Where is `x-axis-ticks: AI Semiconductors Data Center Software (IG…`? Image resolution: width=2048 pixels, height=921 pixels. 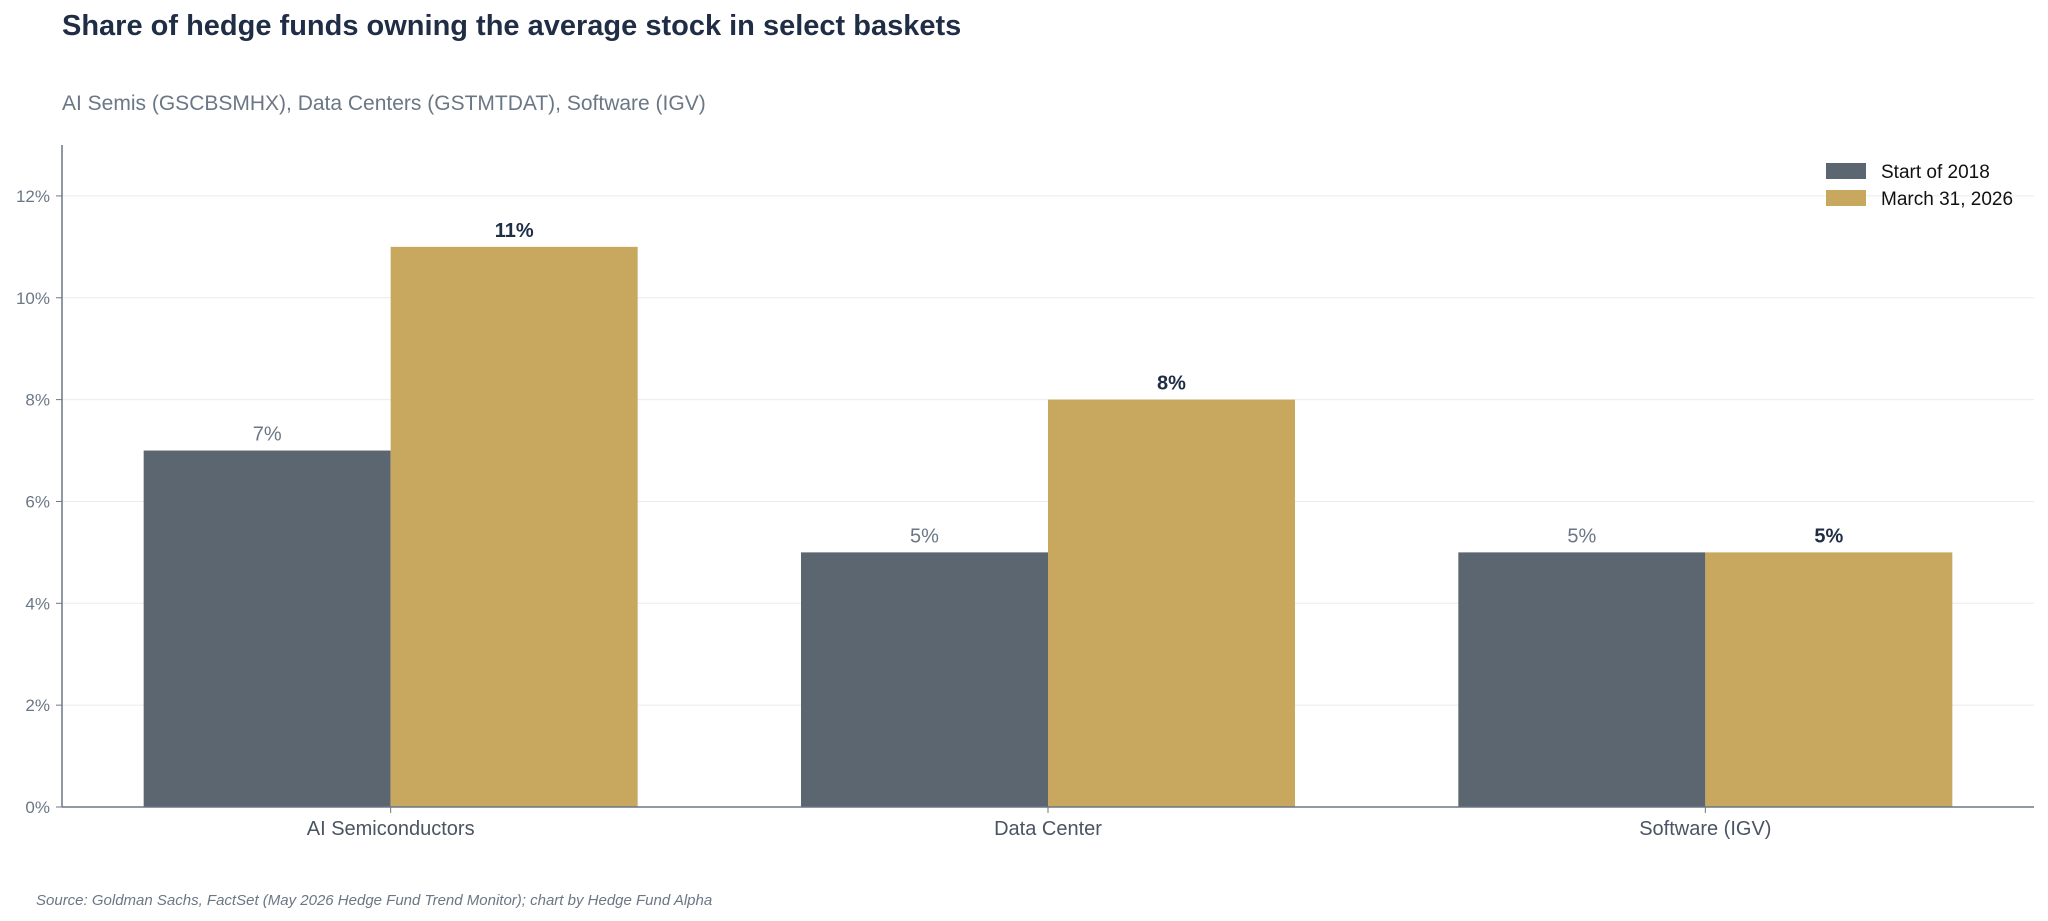 x-axis-ticks: AI Semiconductors Data Center Software (IG… is located at coordinates (1039, 823).